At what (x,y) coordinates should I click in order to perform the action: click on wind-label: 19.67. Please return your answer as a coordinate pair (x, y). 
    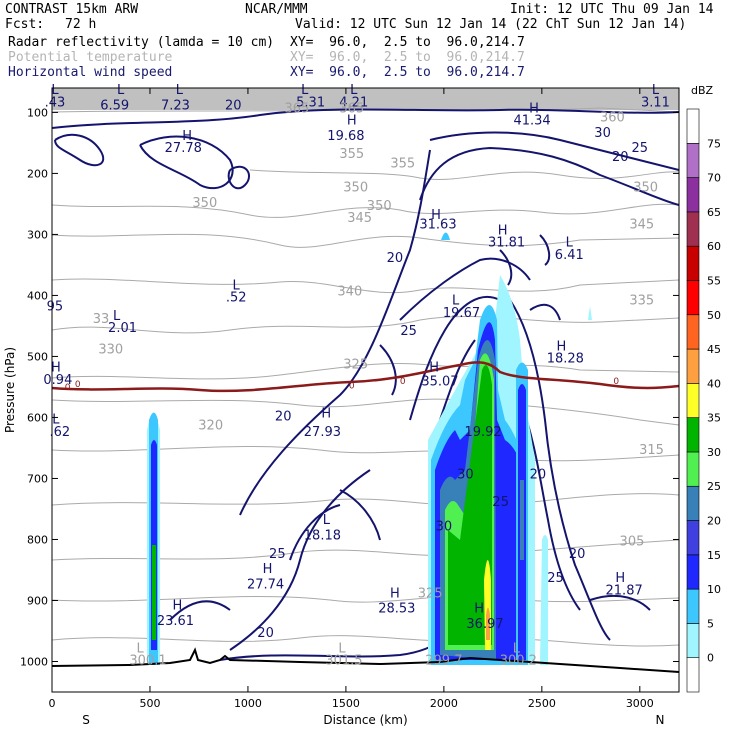
    Looking at the image, I should click on (461, 313).